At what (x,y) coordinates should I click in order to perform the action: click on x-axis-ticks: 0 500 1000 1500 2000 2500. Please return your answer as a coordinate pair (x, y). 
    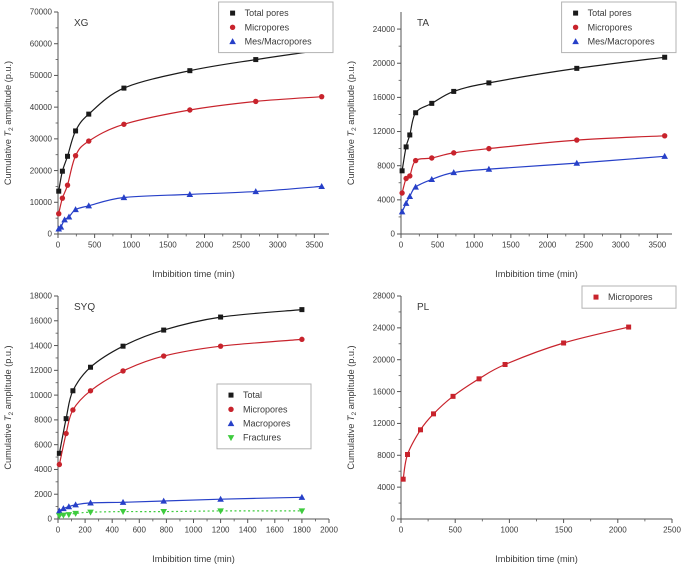
    Looking at the image, I should click on (540, 527).